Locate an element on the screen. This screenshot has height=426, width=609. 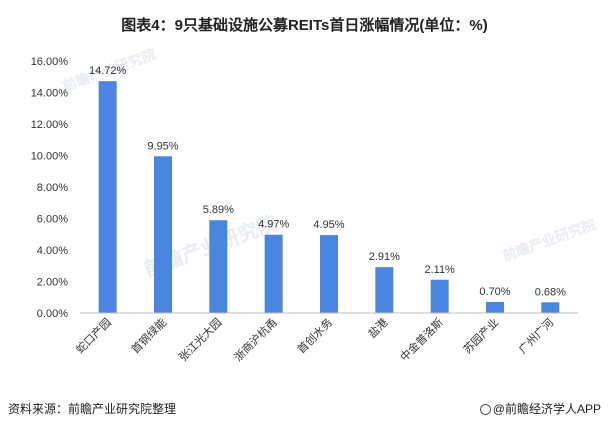
source-note: 资料来源：前瞻产业研究院整理 is located at coordinates (92, 409).